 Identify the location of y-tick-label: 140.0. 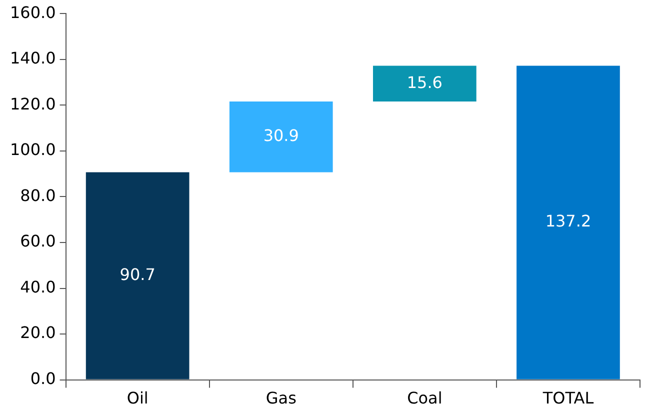
(33, 58).